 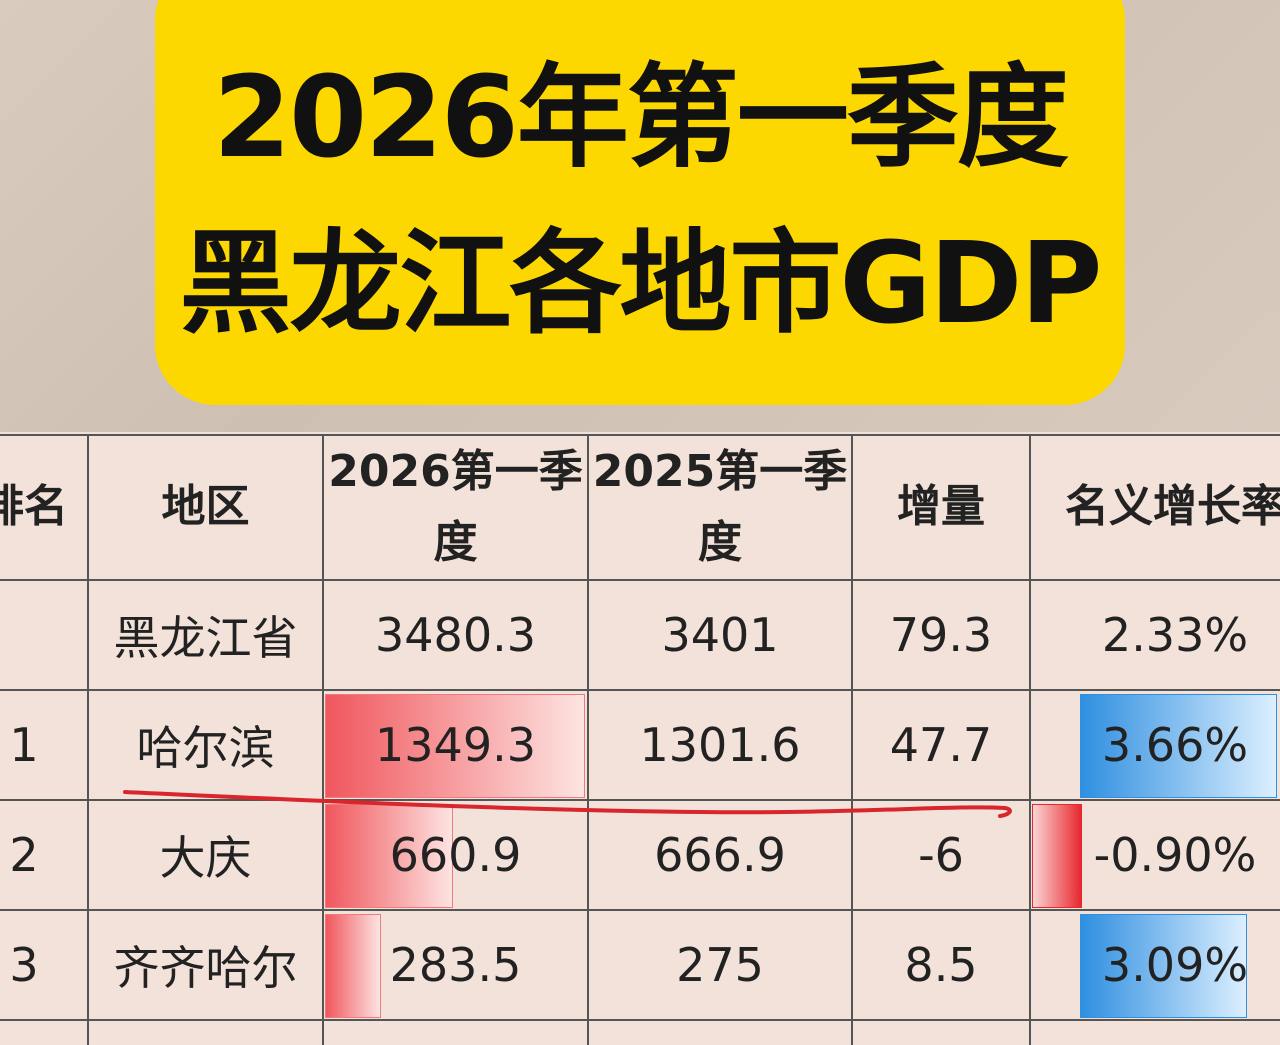 What do you see at coordinates (455, 855) in the screenshot?
I see `table-cell: 660.9` at bounding box center [455, 855].